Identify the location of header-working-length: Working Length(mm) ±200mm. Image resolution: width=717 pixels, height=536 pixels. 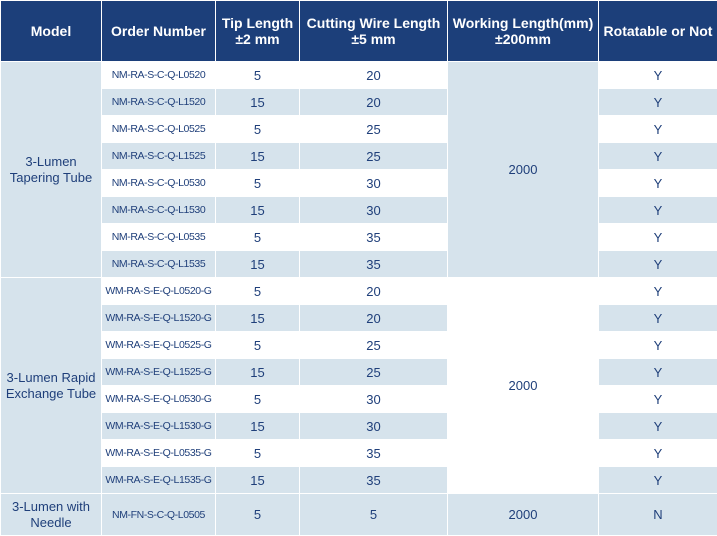
(523, 31).